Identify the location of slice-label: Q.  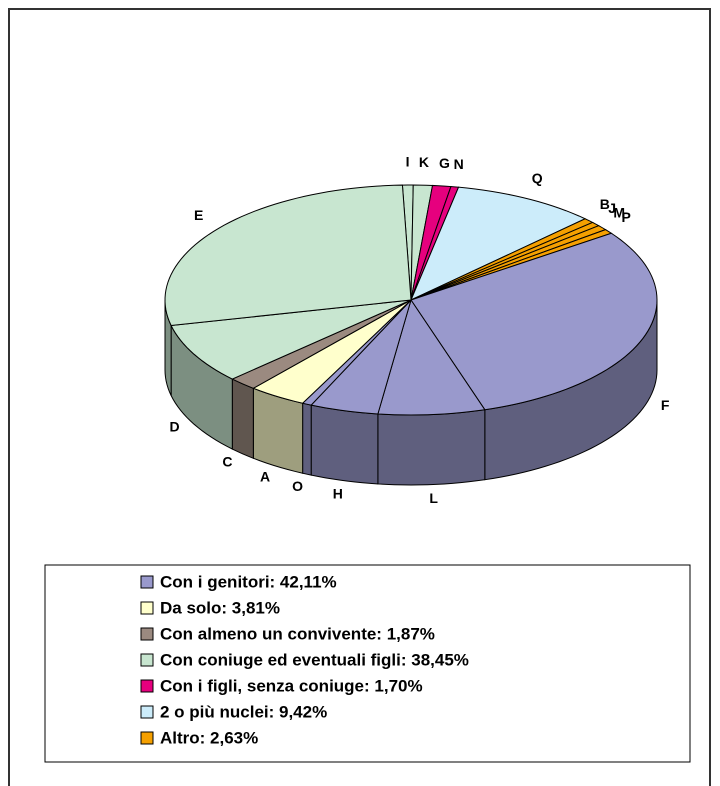
(537, 178).